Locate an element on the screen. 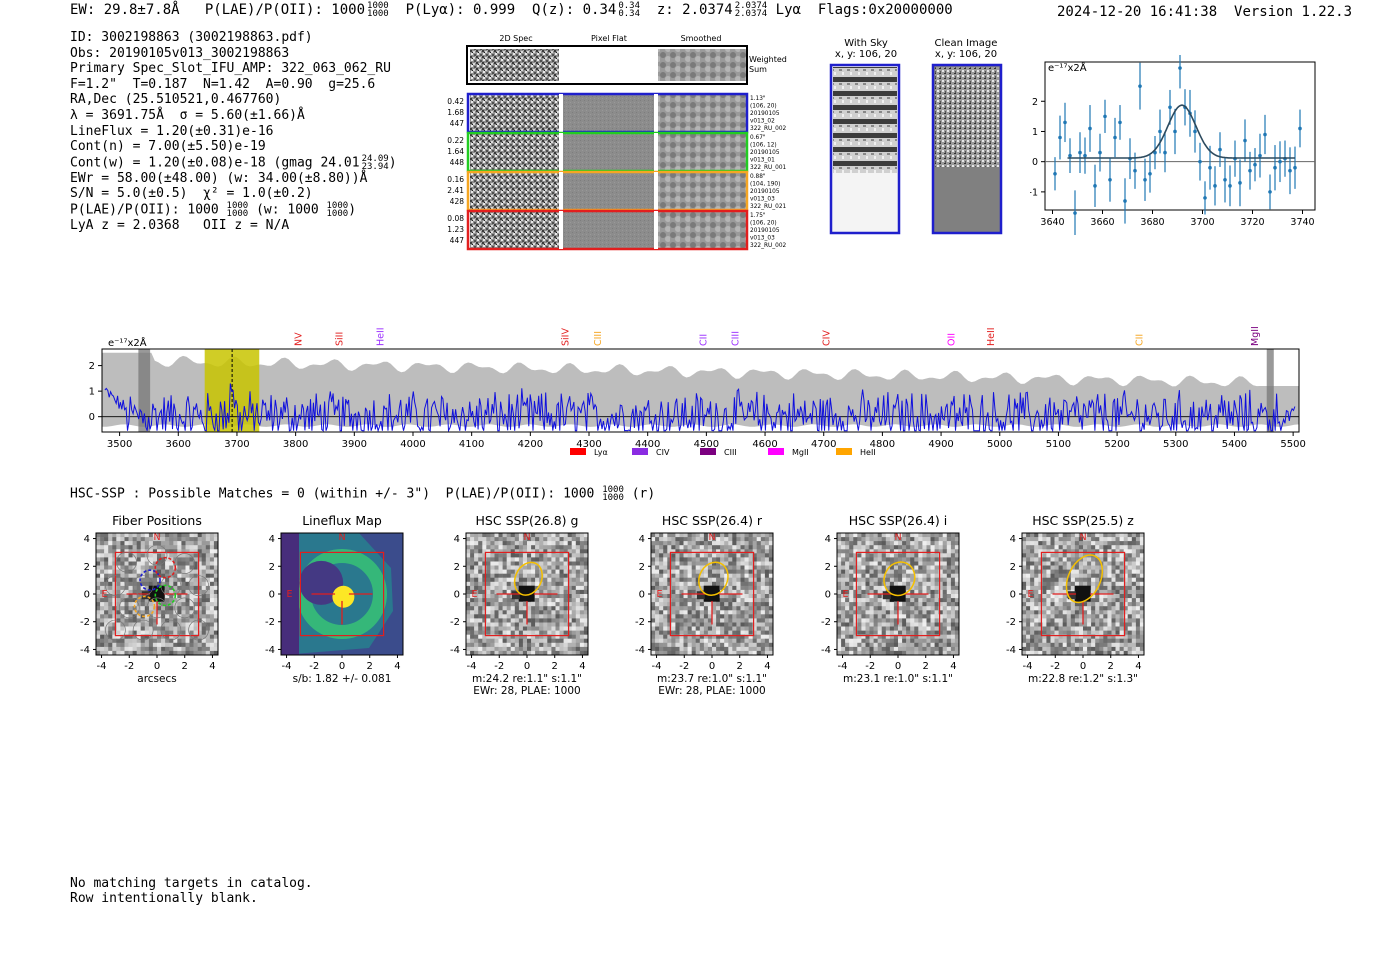 The width and height of the screenshot is (1400, 953). spectral-line-label: CII is located at coordinates (703, 340).